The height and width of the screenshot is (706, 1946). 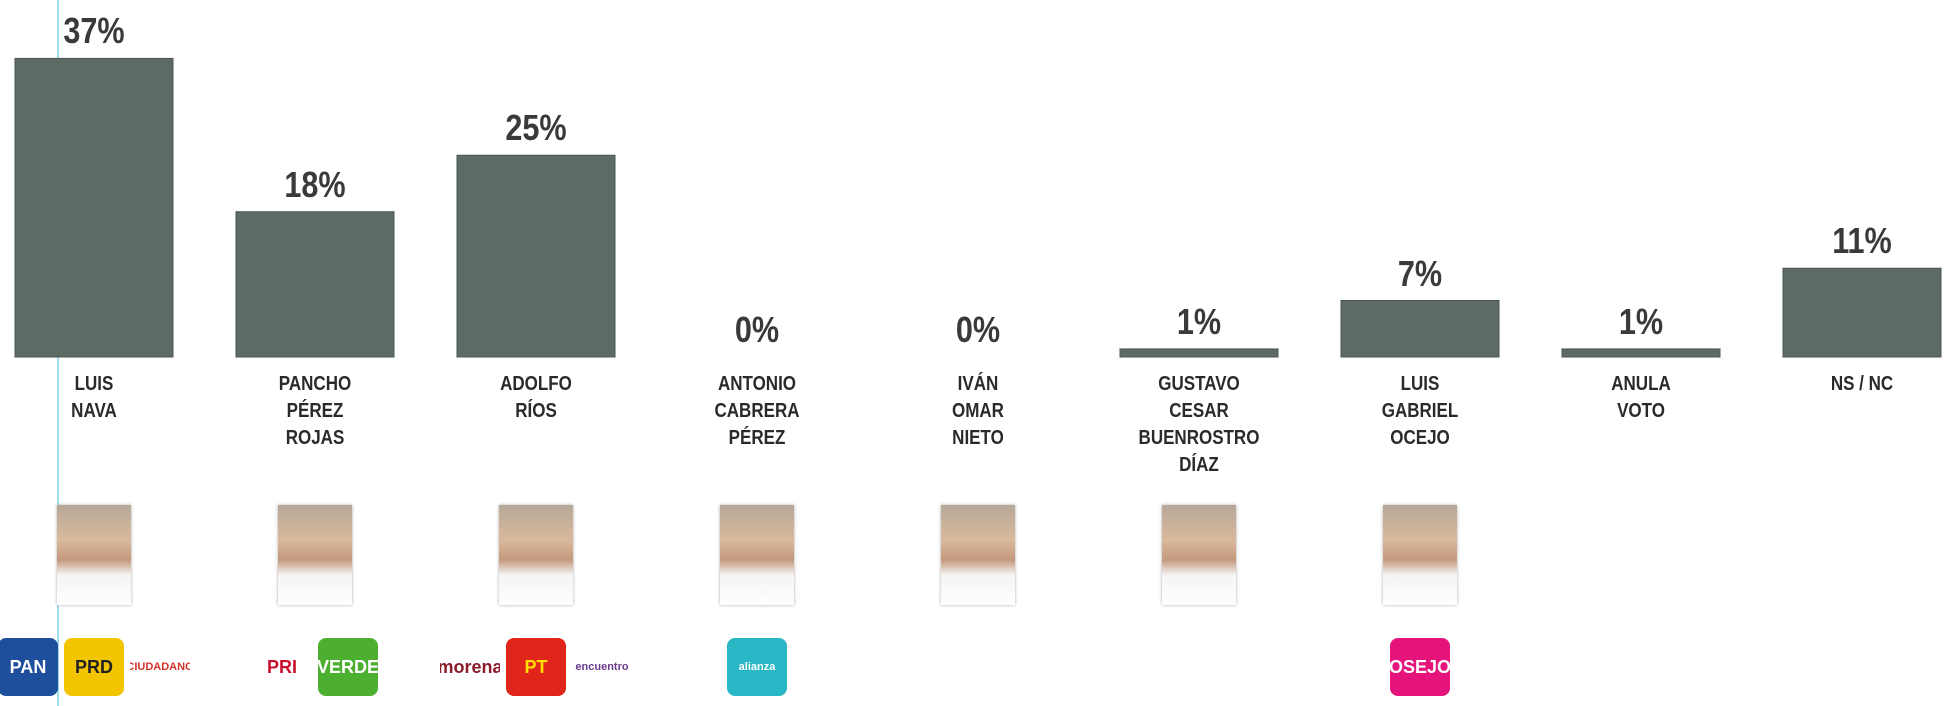 I want to click on party-logo: OSEJO, so click(x=1420, y=667).